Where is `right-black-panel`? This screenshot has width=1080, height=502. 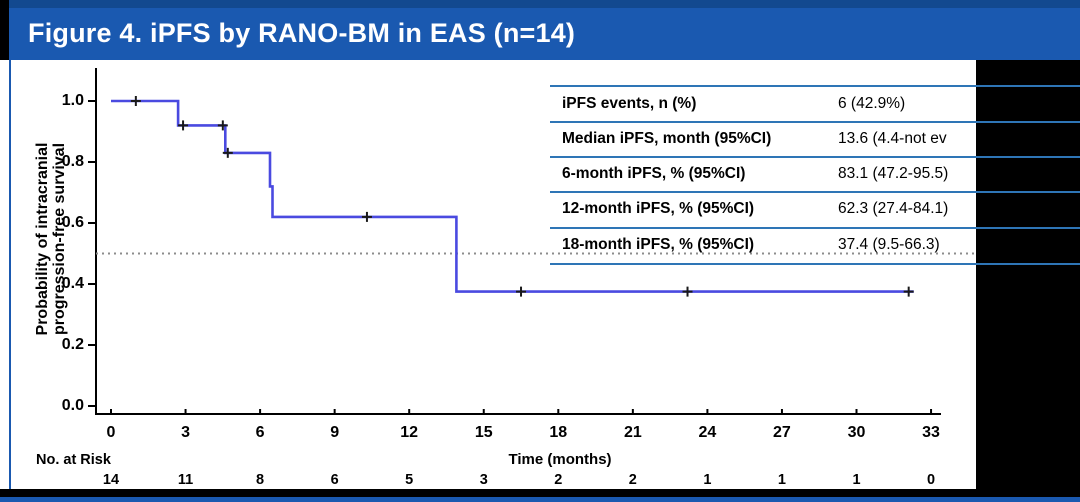
right-black-panel is located at coordinates (1028, 281).